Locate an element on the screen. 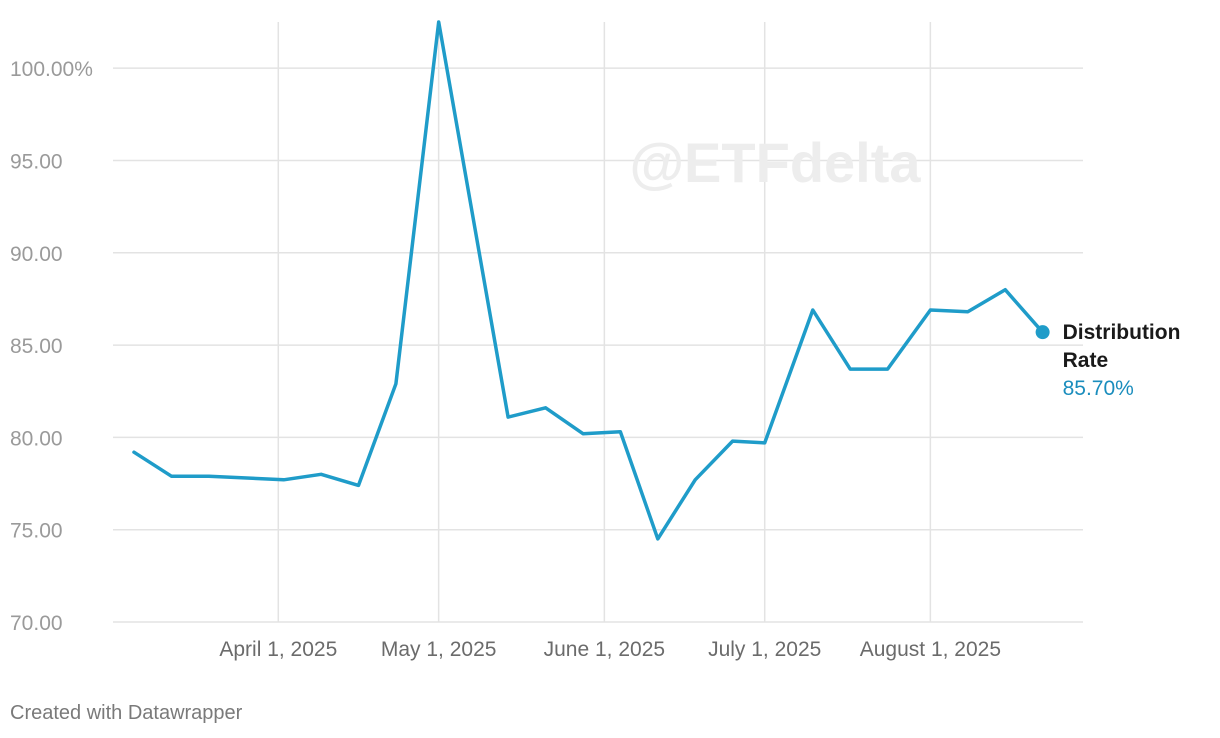 The width and height of the screenshot is (1220, 738). end-label-series-name-line-1: Distribution is located at coordinates (1122, 332).